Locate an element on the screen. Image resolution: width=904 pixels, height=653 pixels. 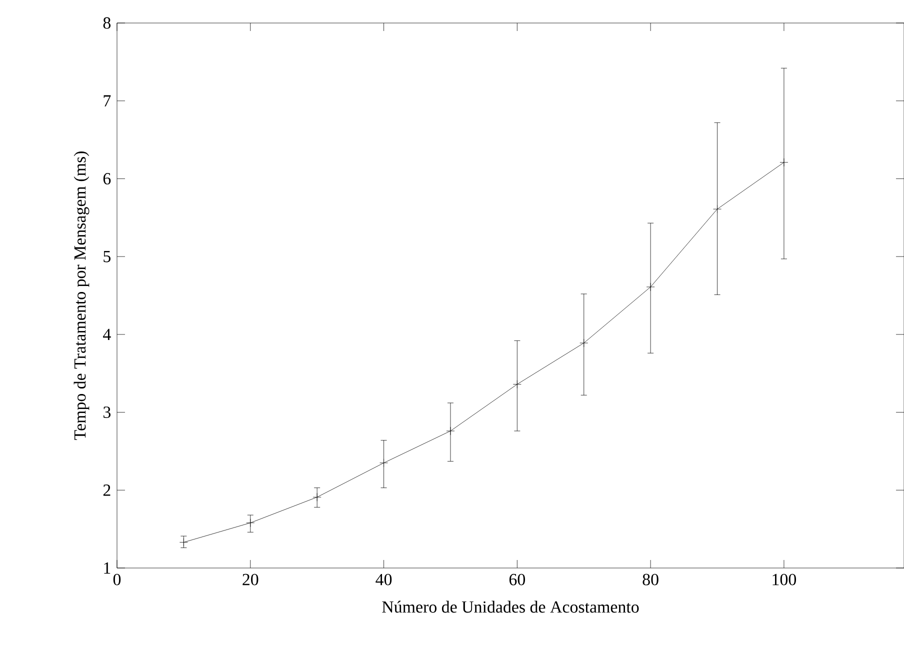
y-tick-label: 7 is located at coordinates (107, 100).